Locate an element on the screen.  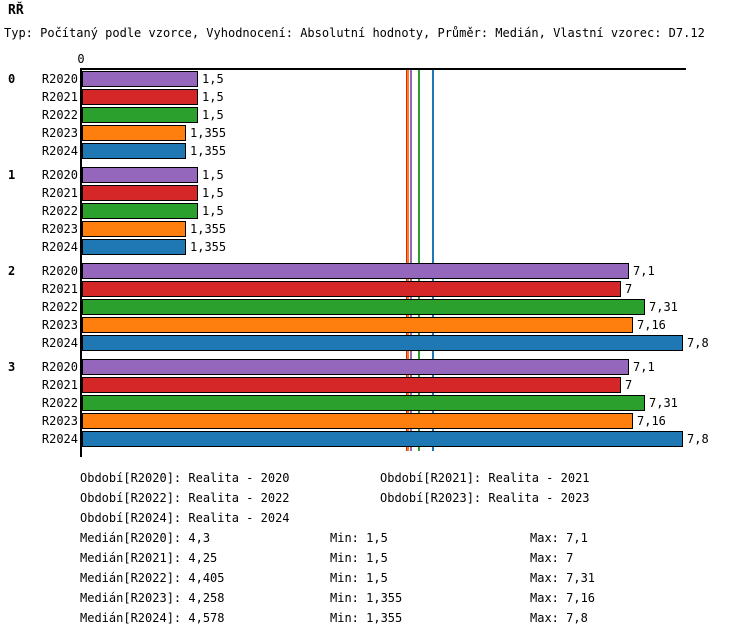
legend-item: Období[R2023]: Realita - 2023 is located at coordinates (485, 498).